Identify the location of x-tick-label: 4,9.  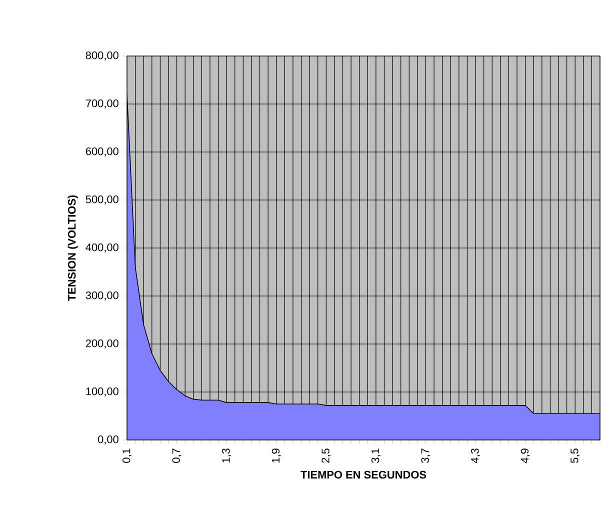
(525, 456).